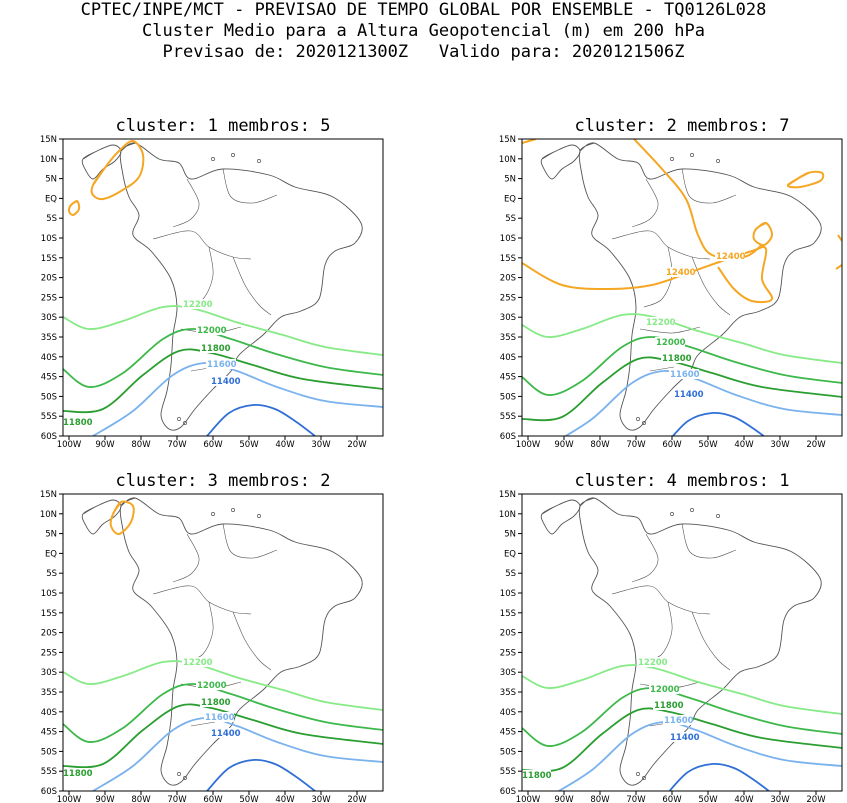 The height and width of the screenshot is (803, 847). What do you see at coordinates (508, 733) in the screenshot?
I see `lat-label: 45S` at bounding box center [508, 733].